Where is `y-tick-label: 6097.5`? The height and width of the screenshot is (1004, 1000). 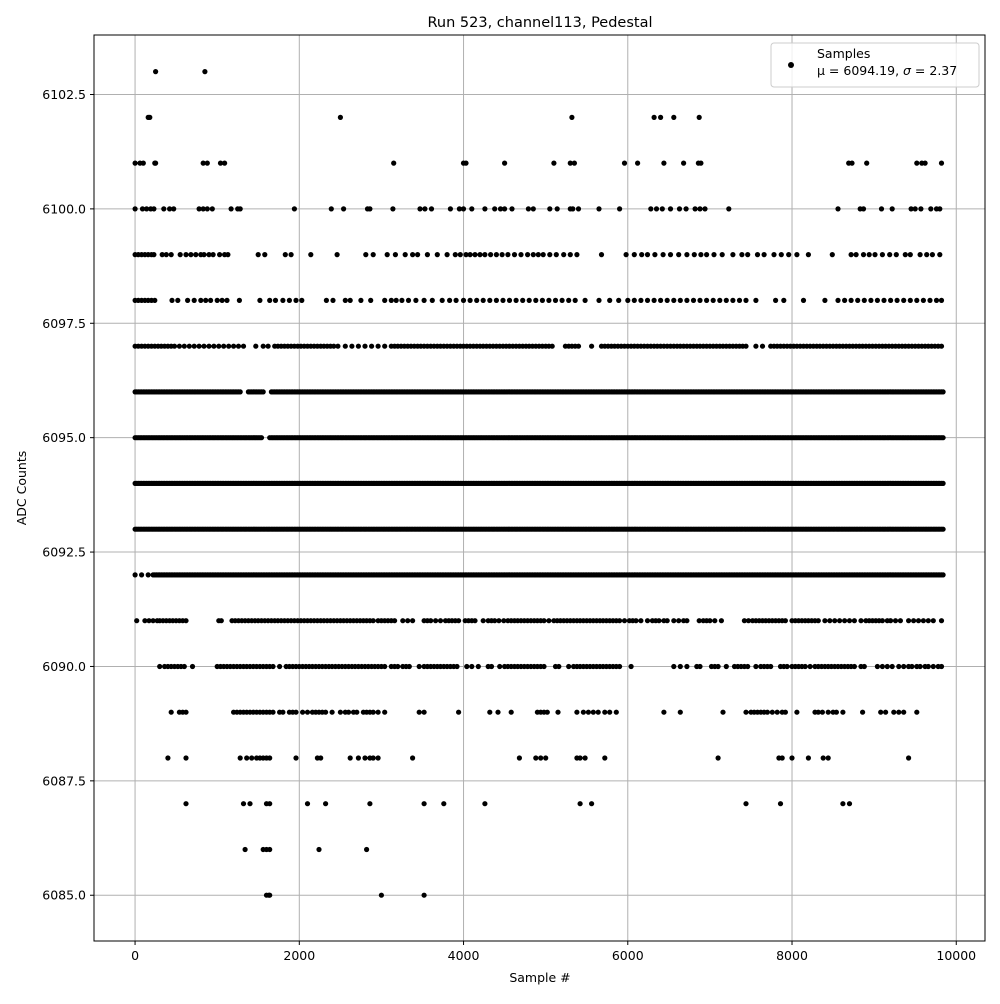 y-tick-label: 6097.5 is located at coordinates (64, 323).